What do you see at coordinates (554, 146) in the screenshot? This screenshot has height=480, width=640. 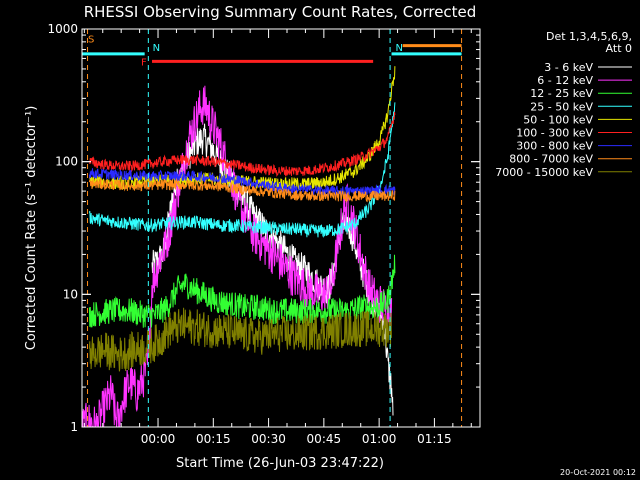 I see `legend-entry-6: 300 - 800 keV` at bounding box center [554, 146].